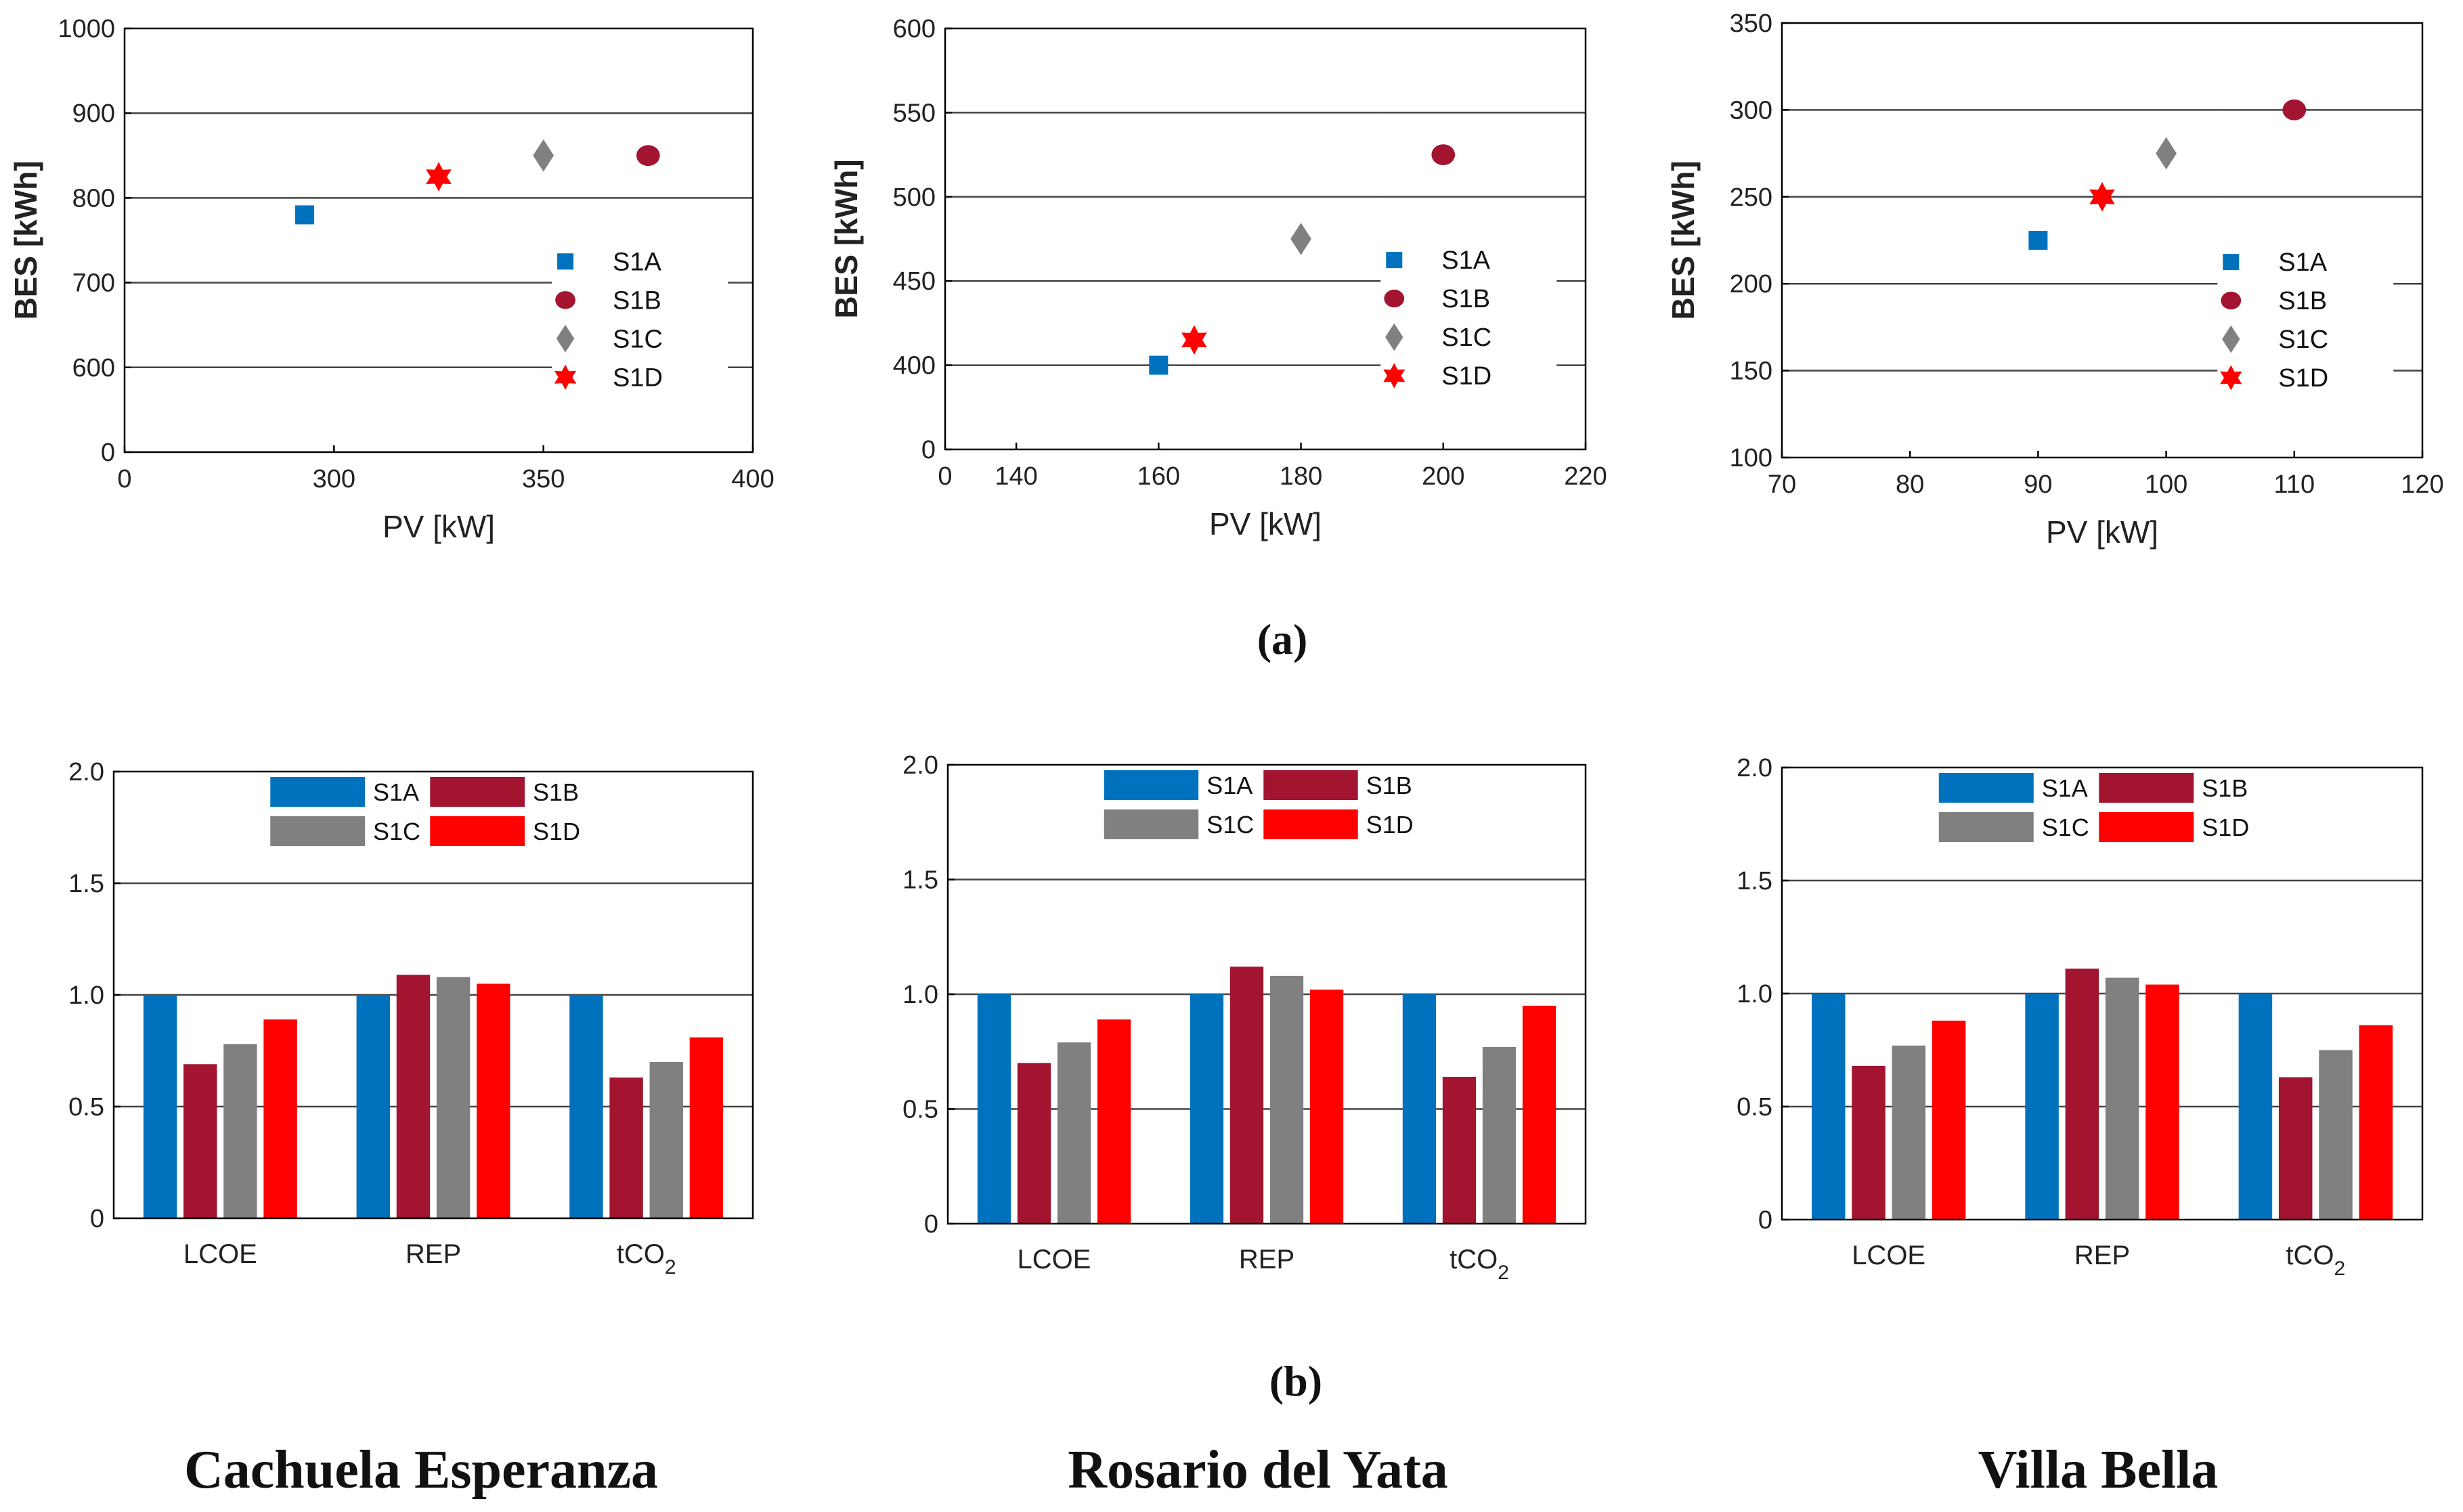  What do you see at coordinates (1034, 1143) in the screenshot?
I see `bar-s1b-lcoe` at bounding box center [1034, 1143].